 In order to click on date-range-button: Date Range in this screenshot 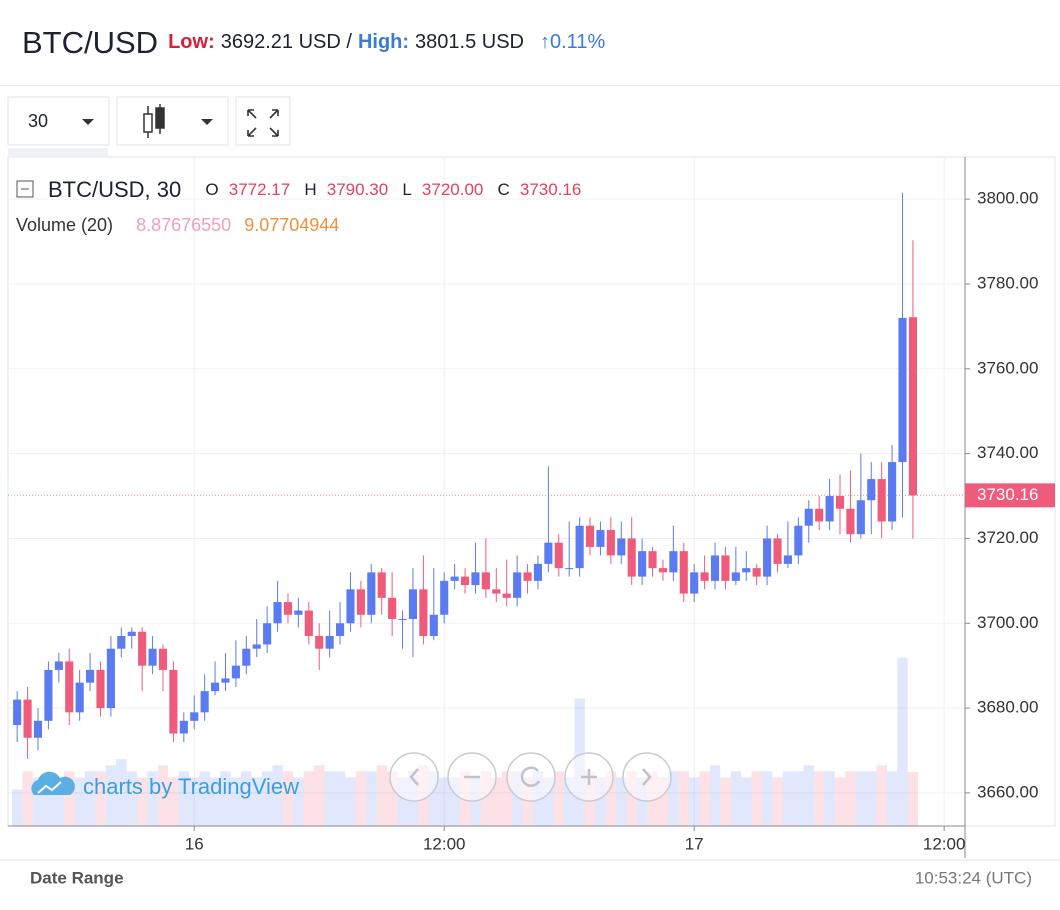, I will do `click(77, 877)`.